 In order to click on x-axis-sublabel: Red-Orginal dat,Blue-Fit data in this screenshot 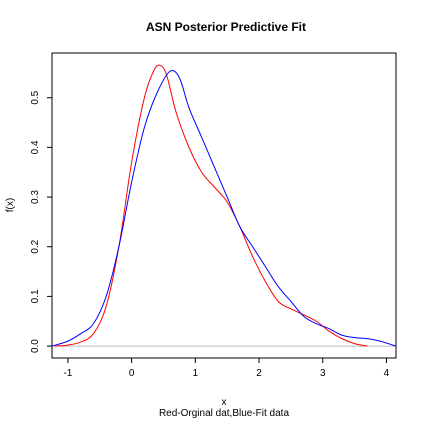, I will do `click(224, 413)`.